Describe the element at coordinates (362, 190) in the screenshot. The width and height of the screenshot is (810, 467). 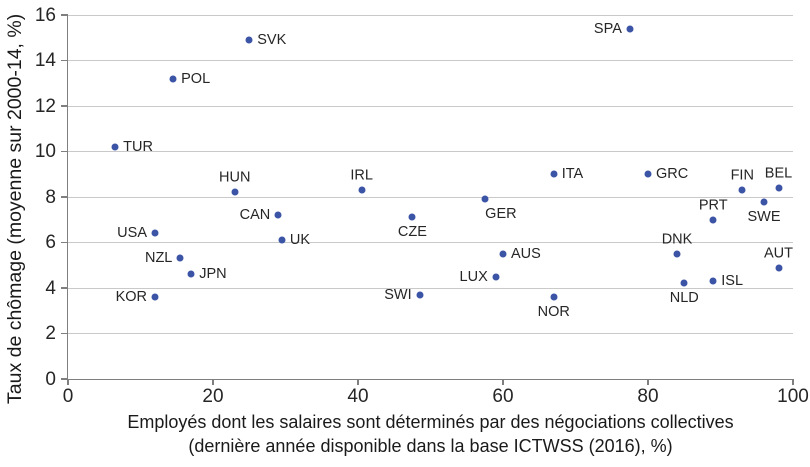
I see `data-point-IRL` at that location.